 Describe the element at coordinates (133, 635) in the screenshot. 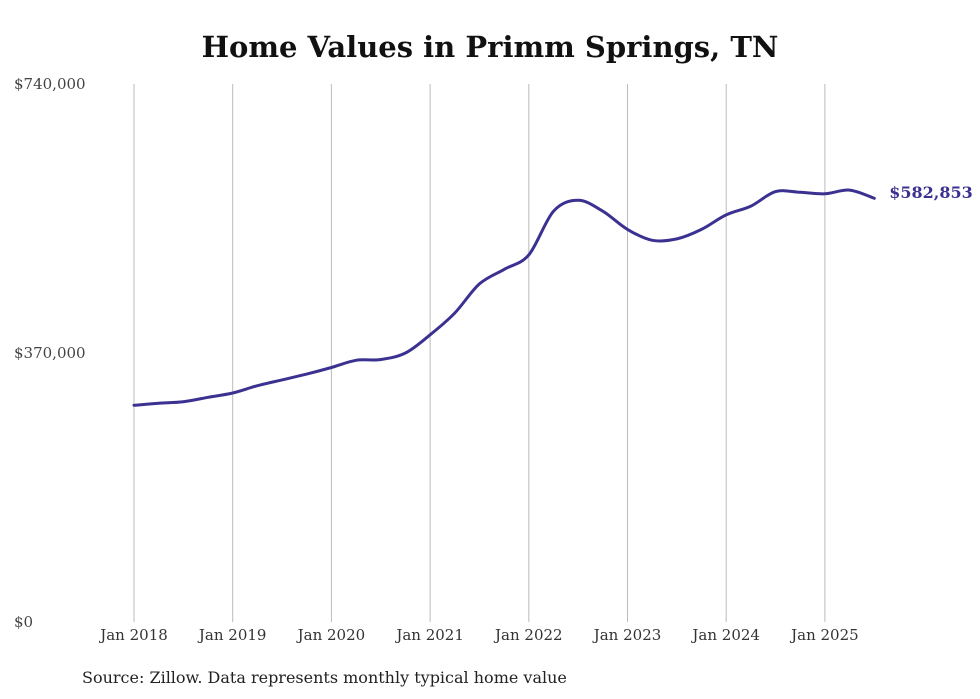

I see `x-tick-label: Jan 2018` at that location.